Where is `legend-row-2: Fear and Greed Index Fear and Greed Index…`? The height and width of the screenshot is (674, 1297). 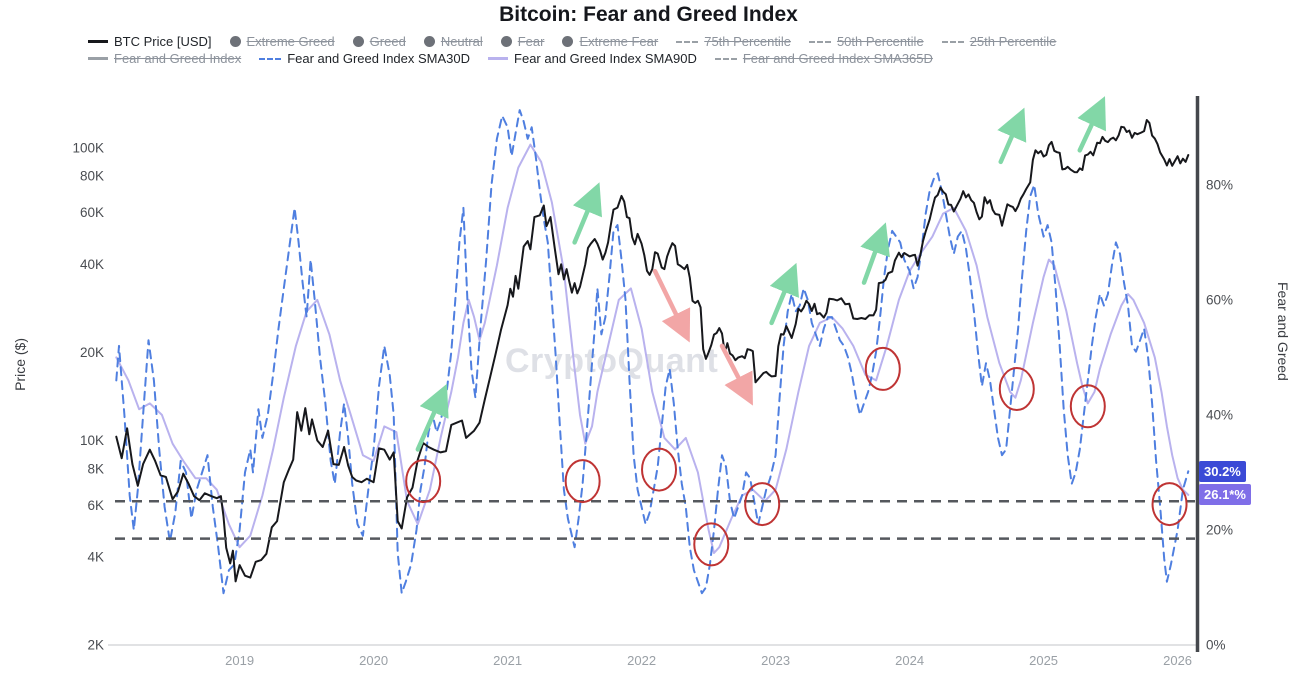 legend-row-2: Fear and Greed Index Fear and Greed Index… is located at coordinates (685, 58).